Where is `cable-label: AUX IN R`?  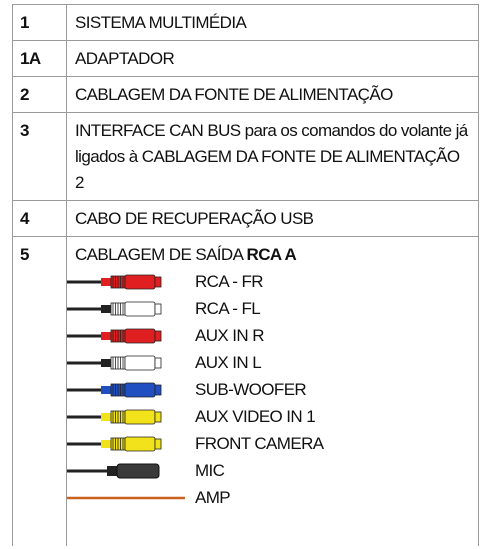
cable-label: AUX IN R is located at coordinates (229, 335).